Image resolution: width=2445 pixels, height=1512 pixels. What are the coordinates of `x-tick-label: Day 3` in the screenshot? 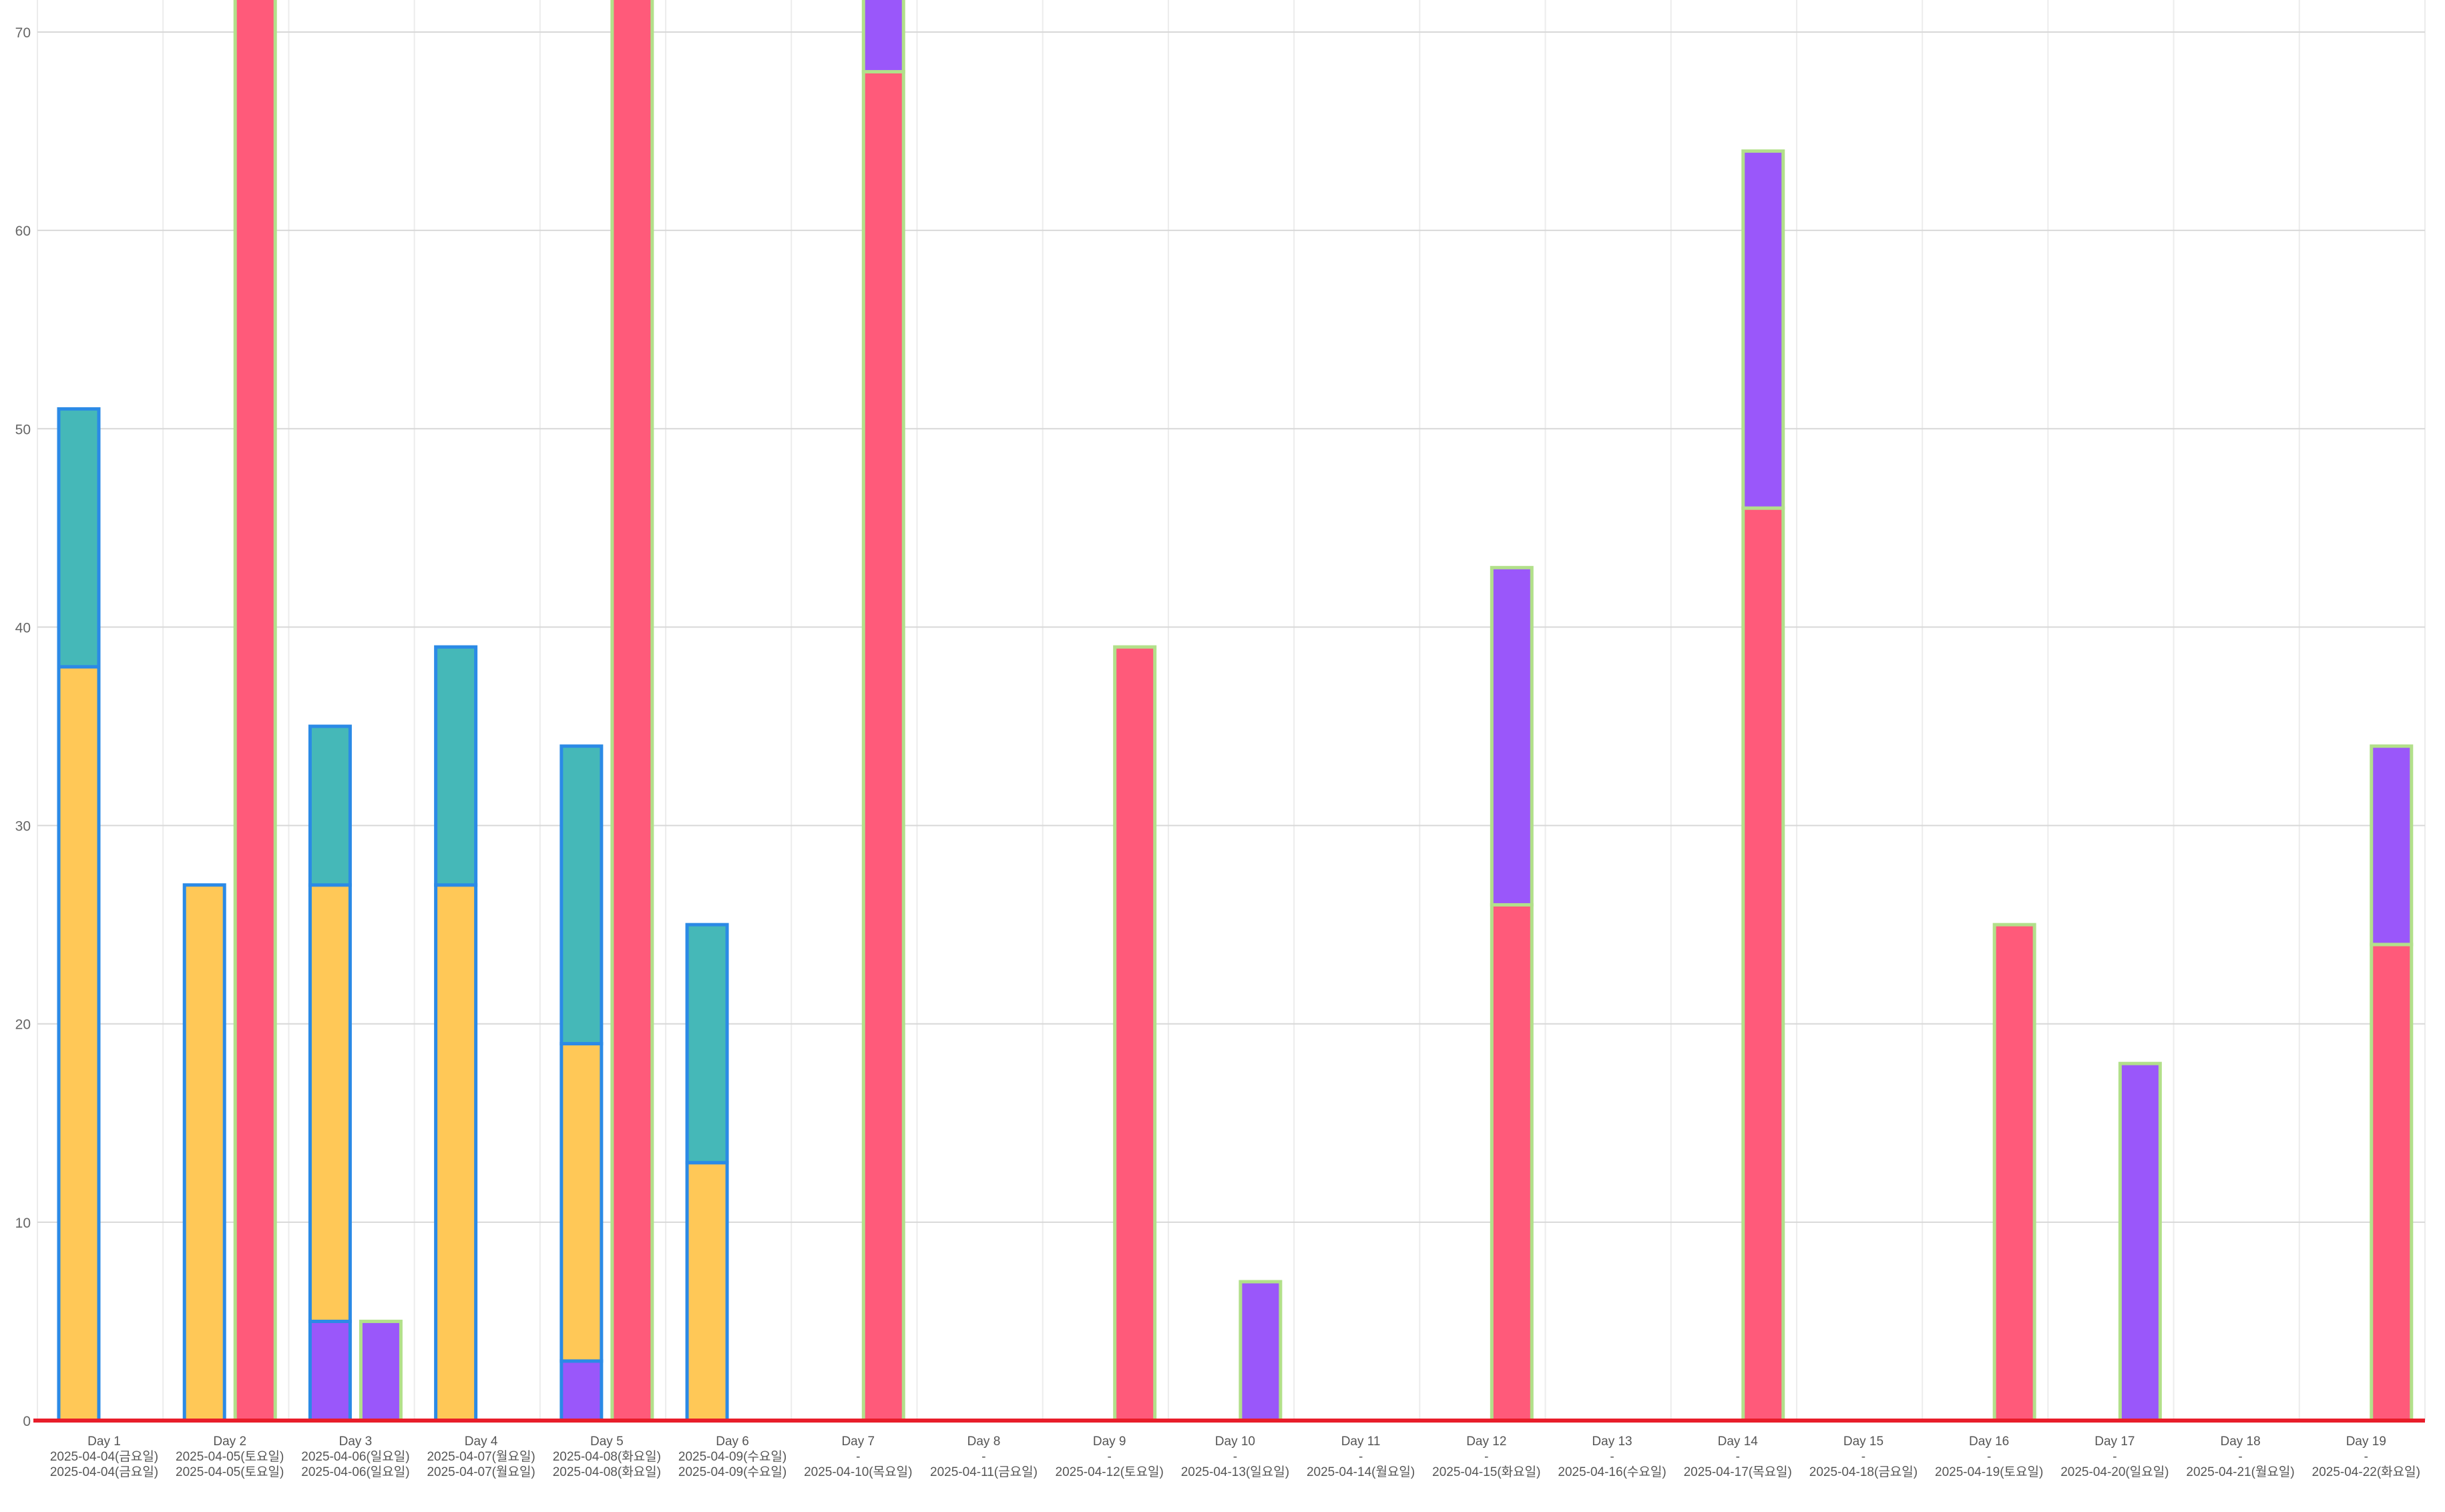 It's located at (356, 1442).